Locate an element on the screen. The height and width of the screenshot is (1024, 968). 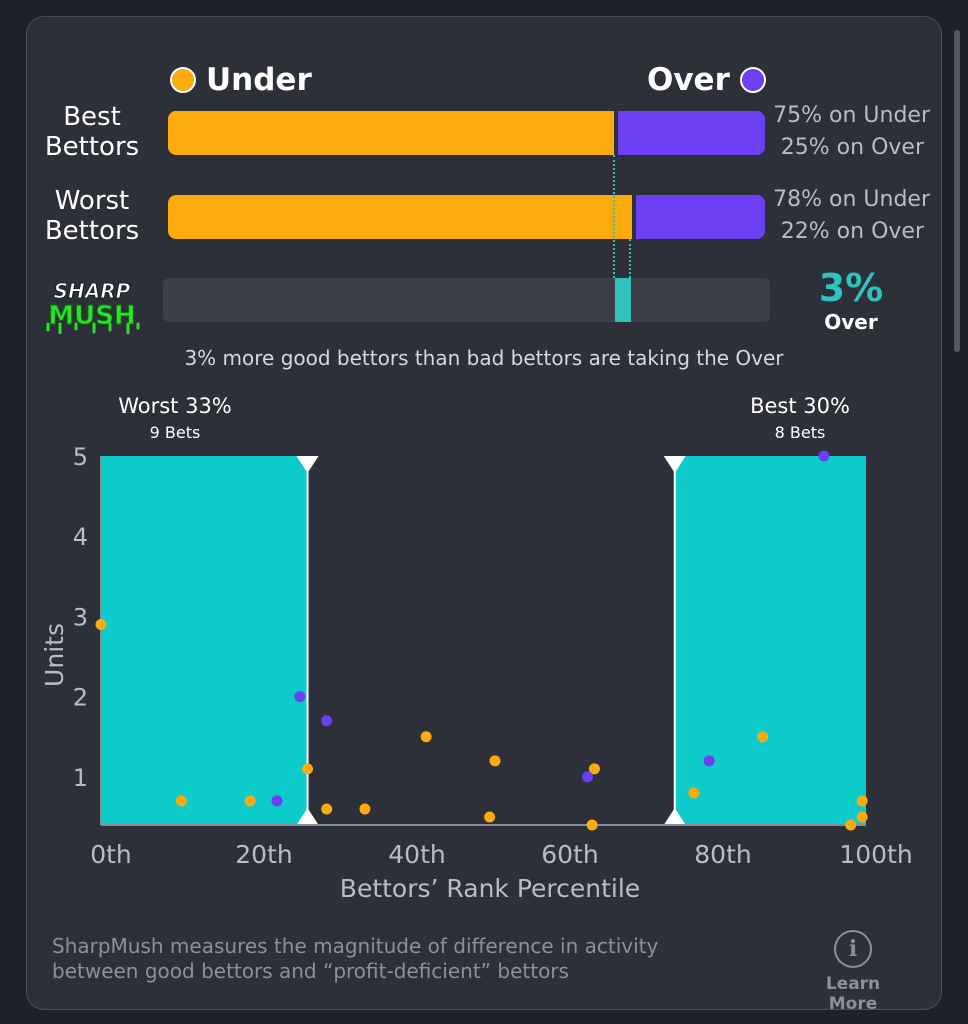
x-tick-label: 20th is located at coordinates (263, 854).